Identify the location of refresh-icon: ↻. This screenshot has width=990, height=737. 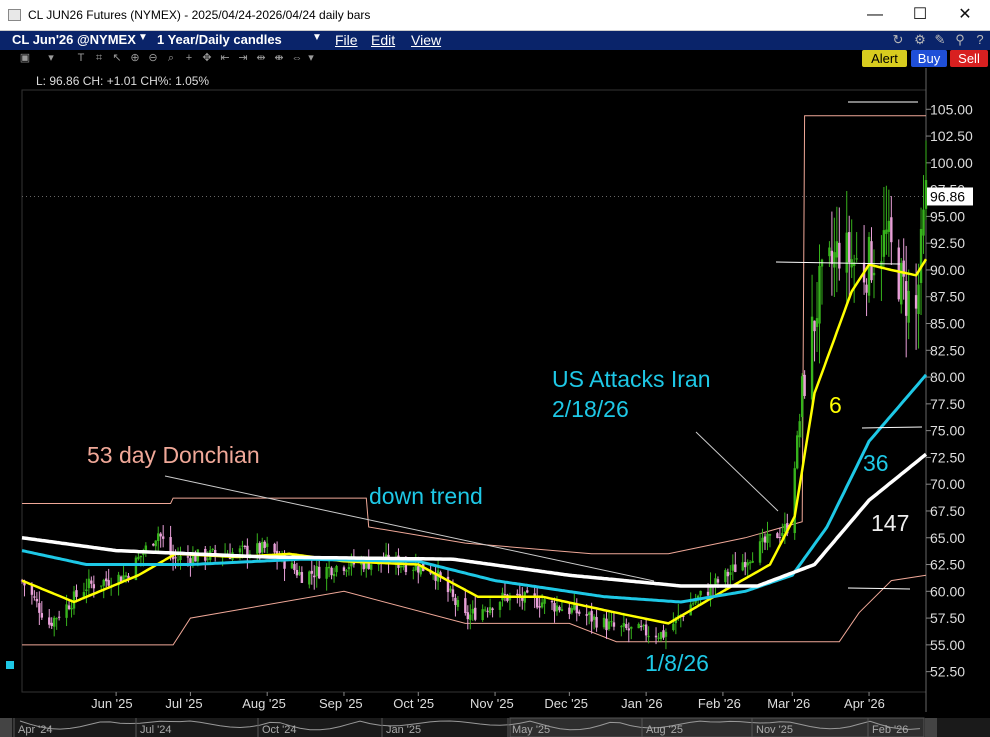
(898, 39).